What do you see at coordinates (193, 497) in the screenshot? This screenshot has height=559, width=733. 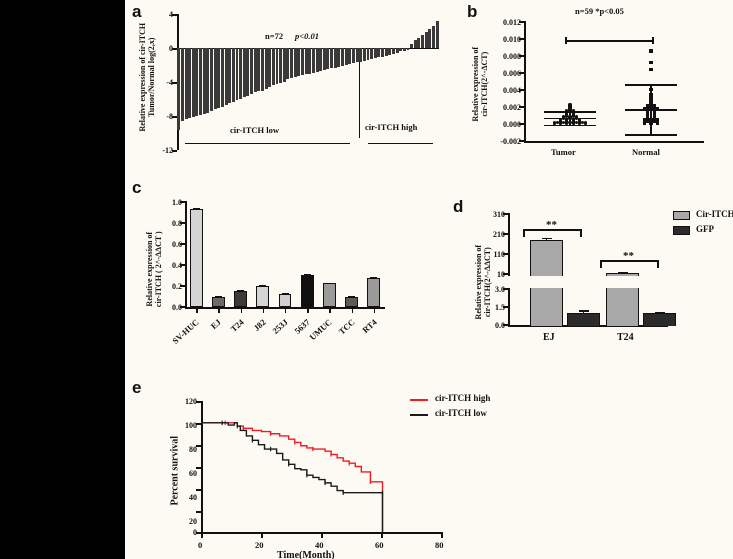 I see `panel-e-ytick-40: 40` at bounding box center [193, 497].